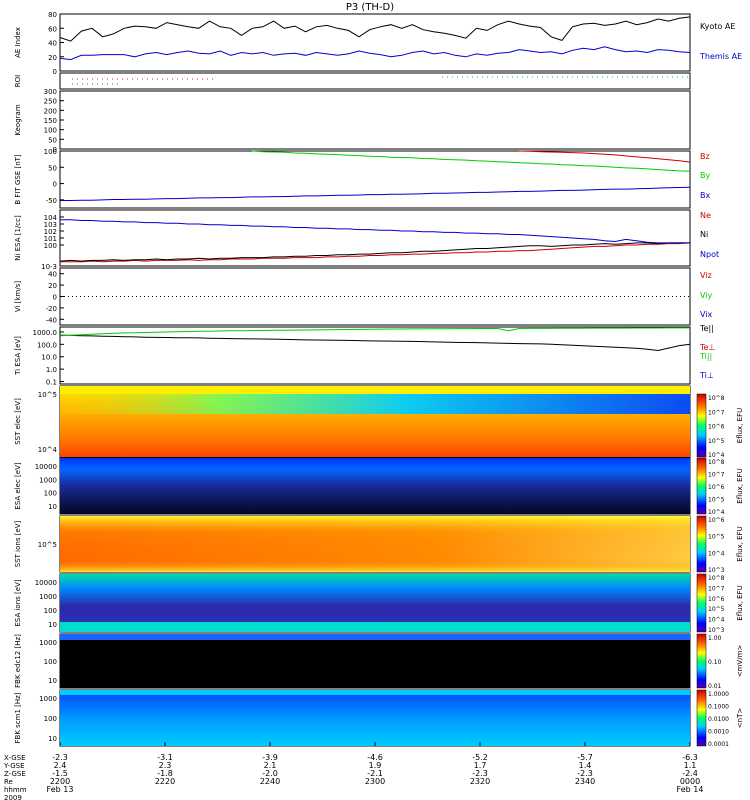 This screenshot has width=750, height=800. I want to click on xtick-xgse: -5.2, so click(480, 757).